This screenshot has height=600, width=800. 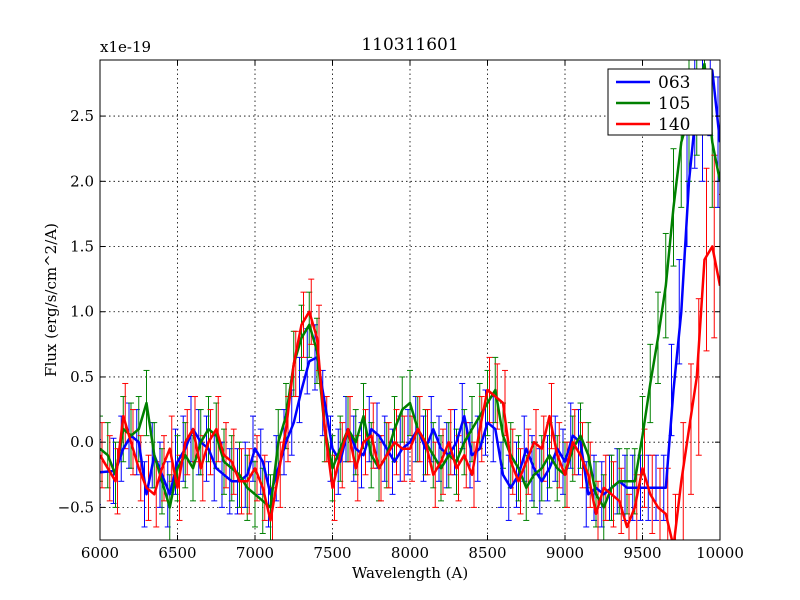 What do you see at coordinates (82, 247) in the screenshot?
I see `y-tick-label: 1.5` at bounding box center [82, 247].